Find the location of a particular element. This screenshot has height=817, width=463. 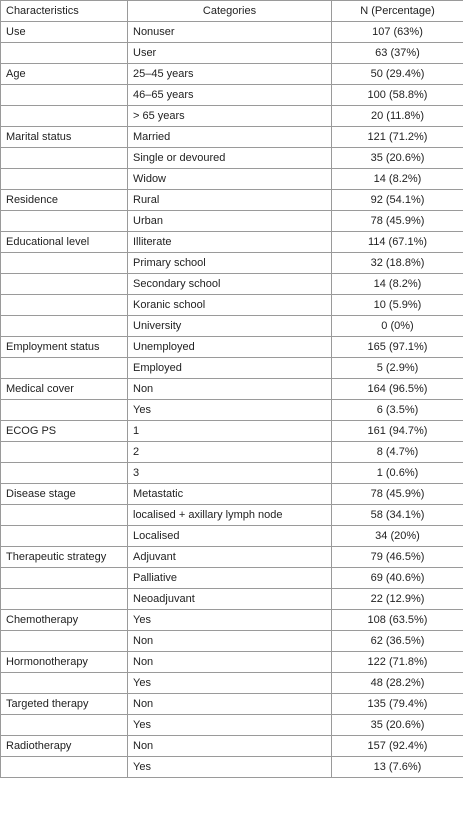

table-row: Yes 13 (7.6%) is located at coordinates (231, 767).